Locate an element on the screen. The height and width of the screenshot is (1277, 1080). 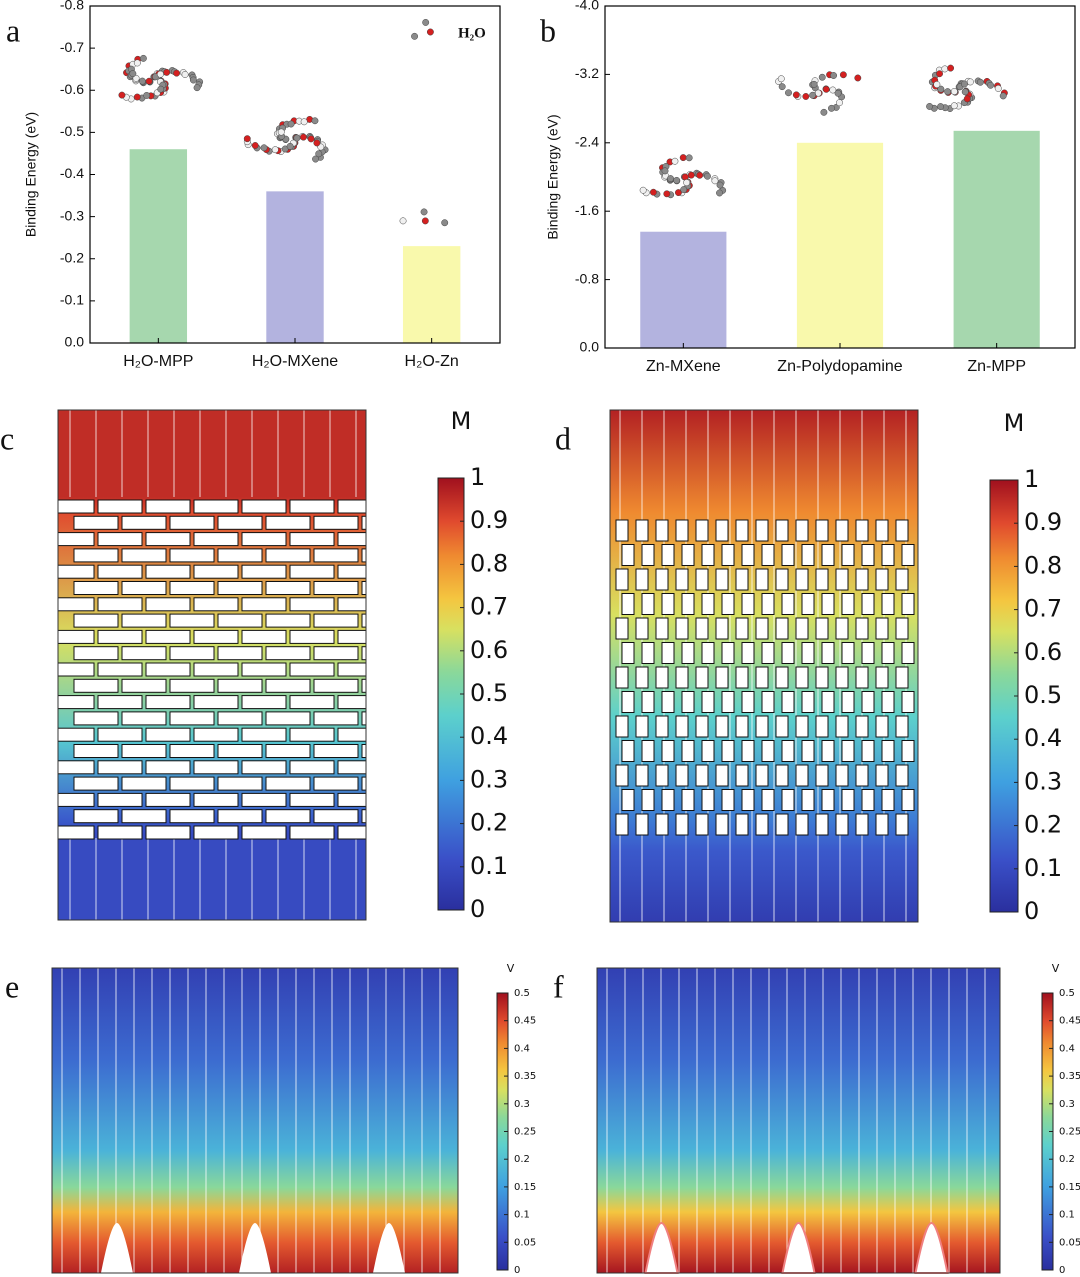
colorbar-tick-label: 0.35 is located at coordinates (525, 1076).